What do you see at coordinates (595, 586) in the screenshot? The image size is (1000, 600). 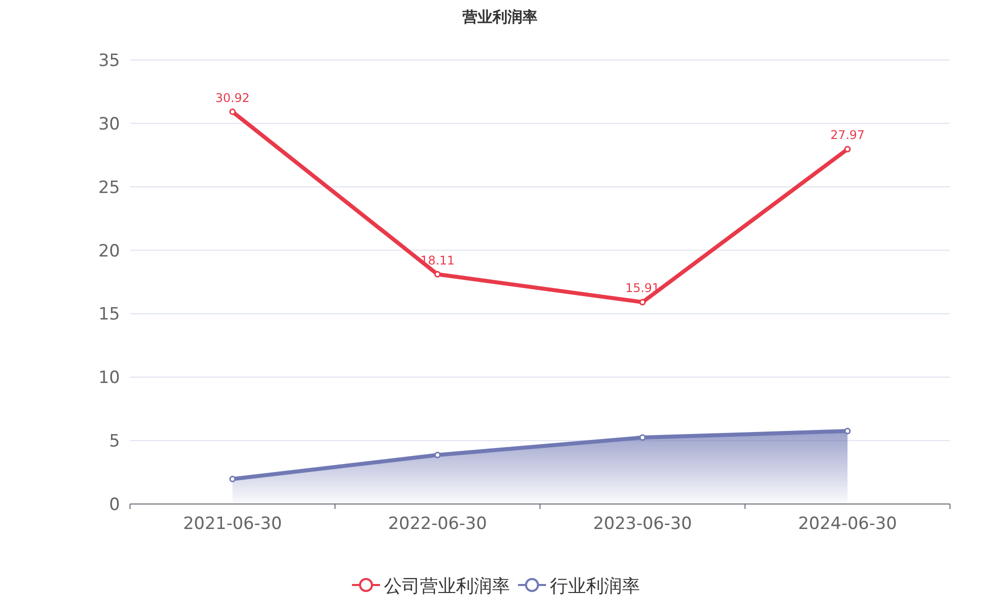 I see `legend-label: 行业利润率` at bounding box center [595, 586].